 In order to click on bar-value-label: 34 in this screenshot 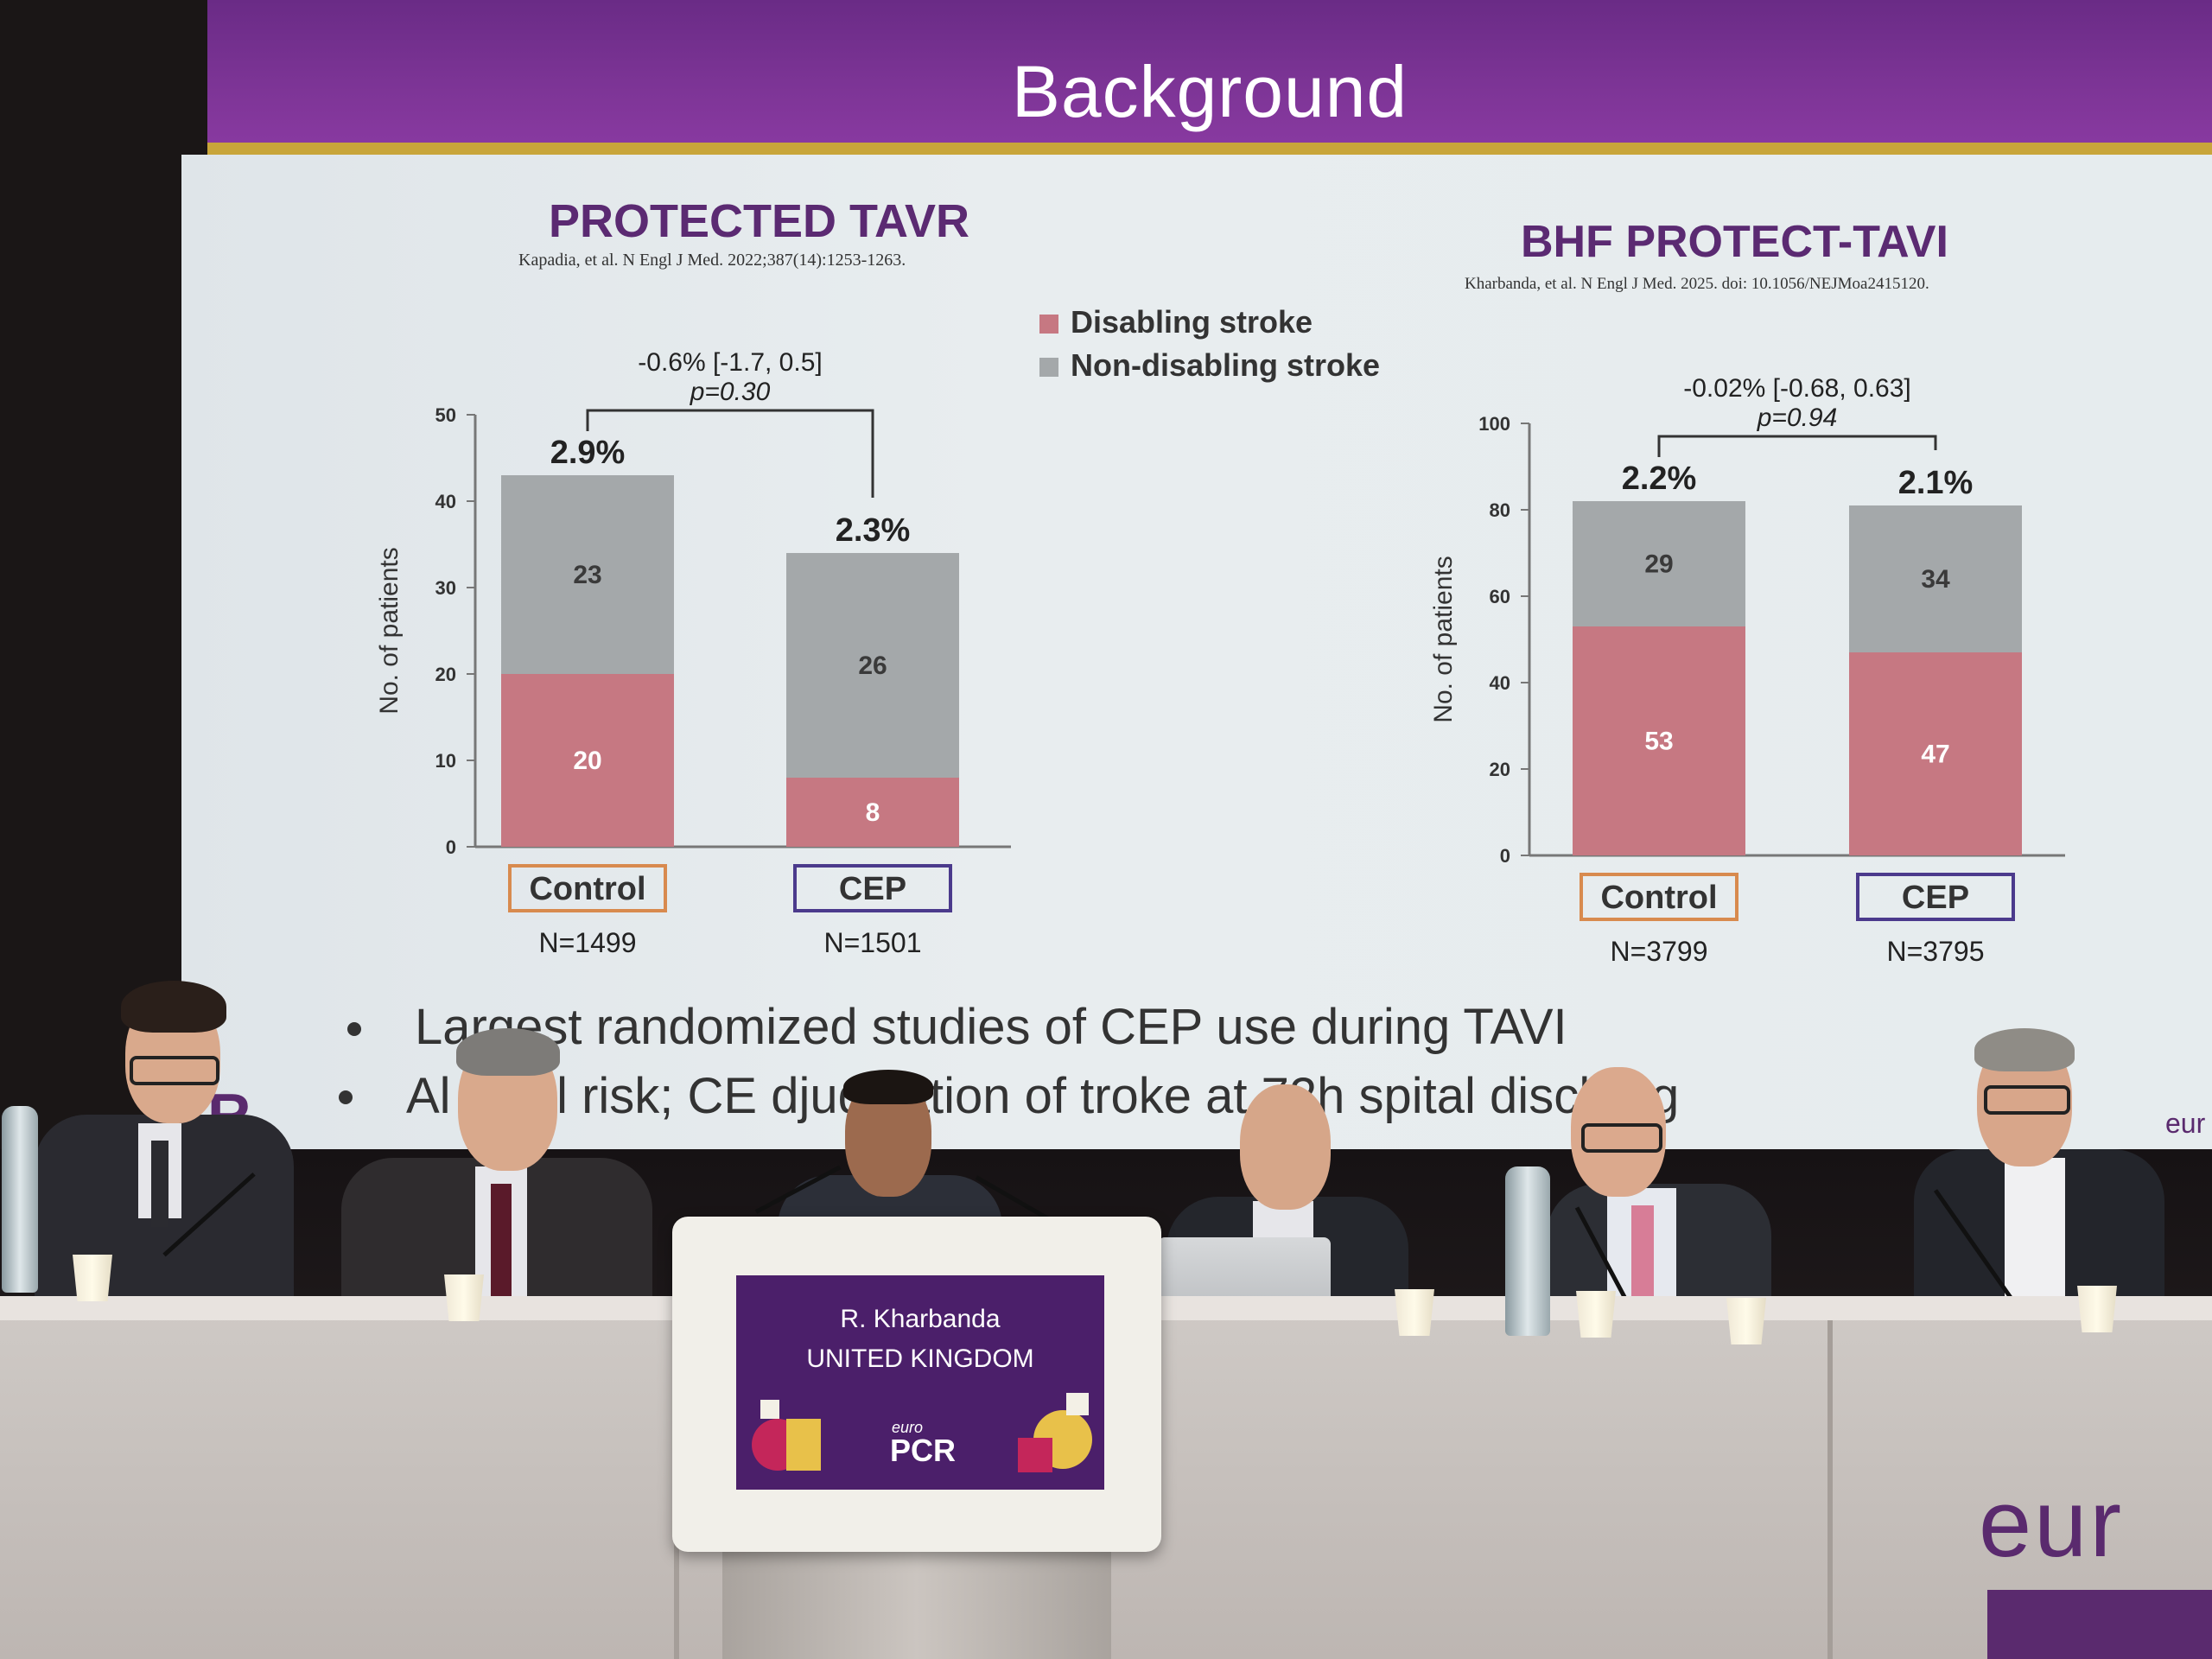, I will do `click(1935, 579)`.